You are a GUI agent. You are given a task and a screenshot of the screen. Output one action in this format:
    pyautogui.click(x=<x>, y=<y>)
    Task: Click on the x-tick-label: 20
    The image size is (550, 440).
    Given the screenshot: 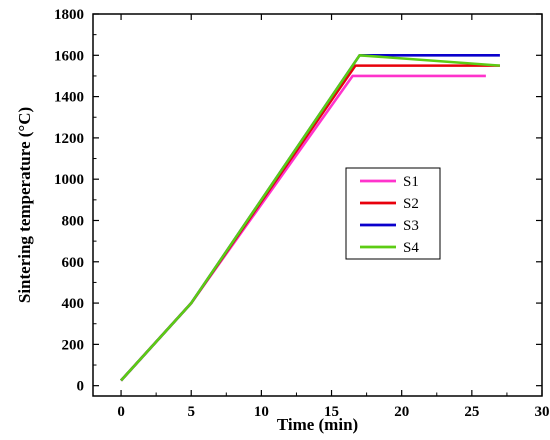 What is the action you would take?
    pyautogui.click(x=401, y=412)
    